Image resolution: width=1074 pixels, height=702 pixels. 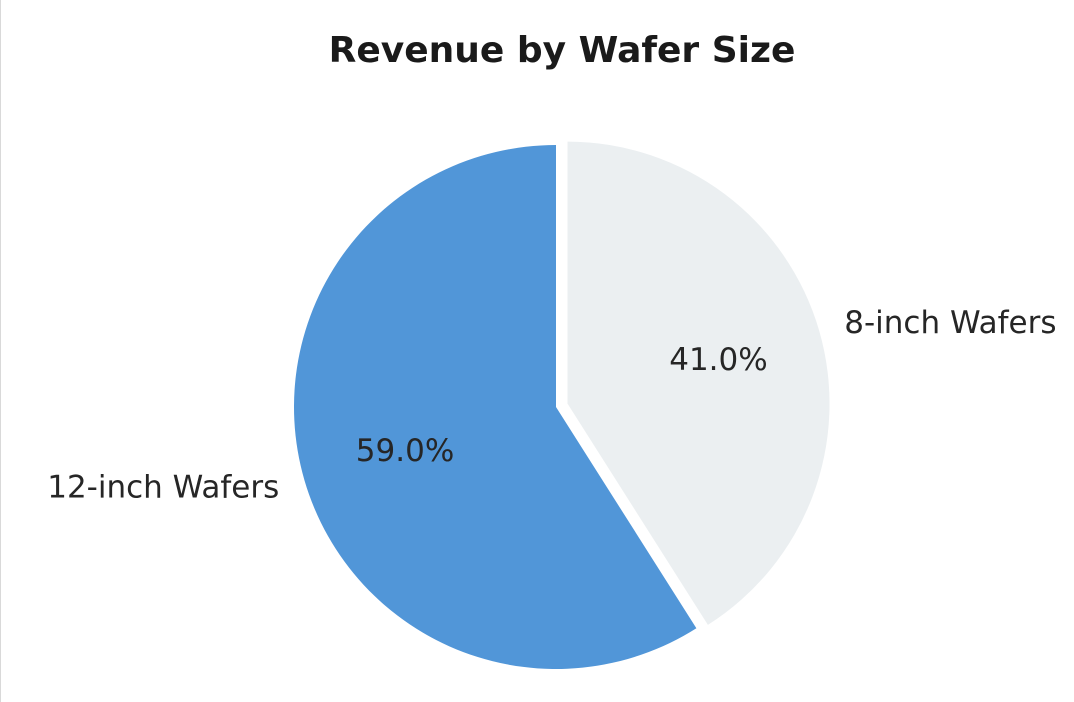 I want to click on pie-percent-label: 41.0%, so click(x=718, y=360).